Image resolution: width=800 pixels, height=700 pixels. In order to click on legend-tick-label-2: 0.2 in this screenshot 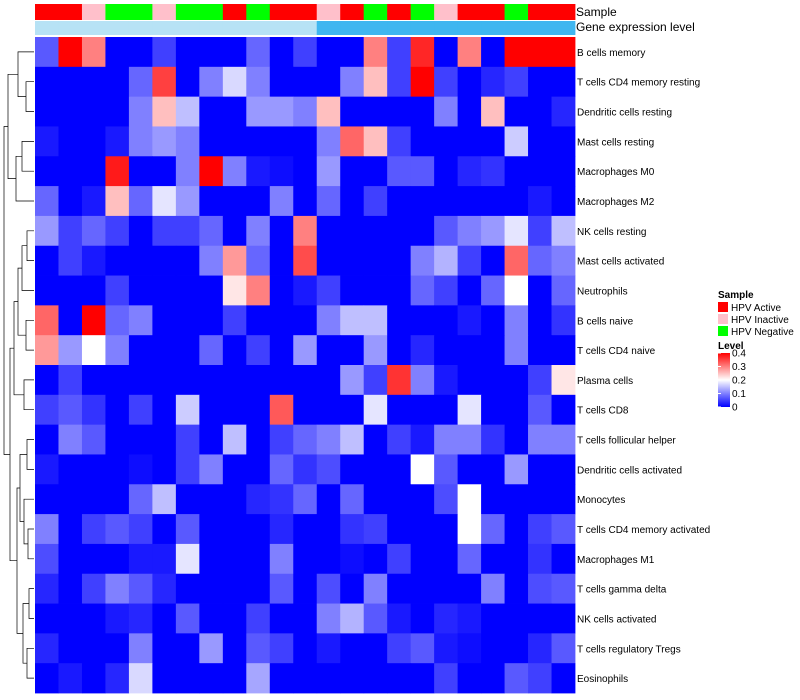, I will do `click(739, 381)`.